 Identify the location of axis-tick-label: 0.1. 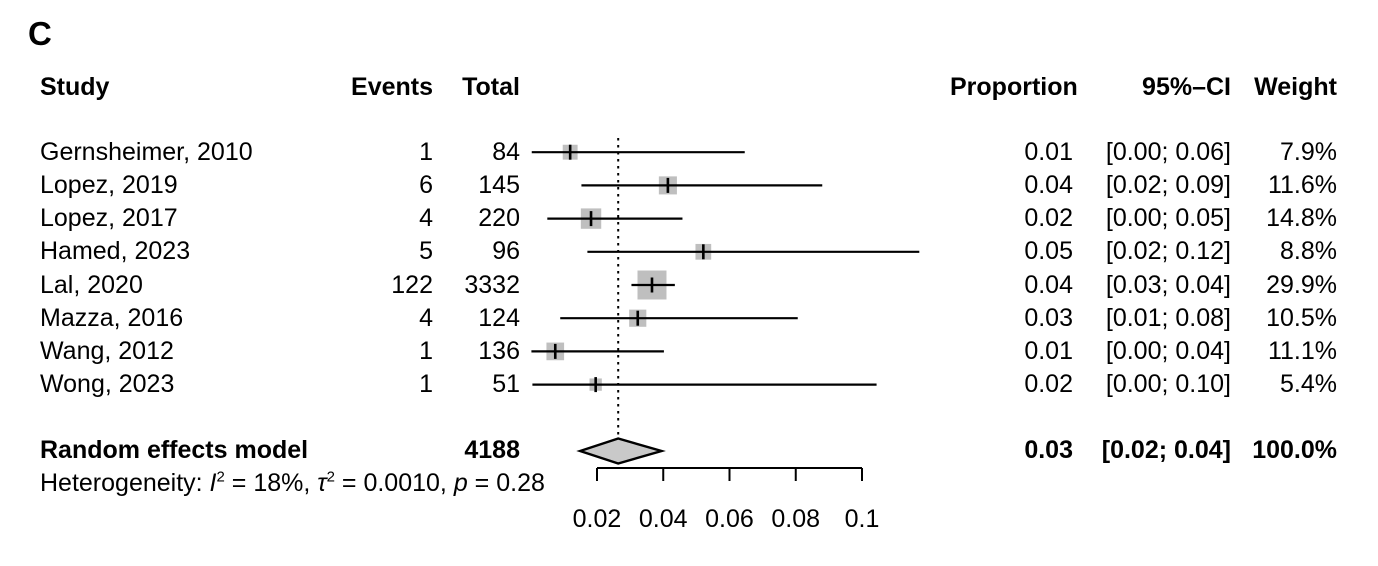
(862, 519).